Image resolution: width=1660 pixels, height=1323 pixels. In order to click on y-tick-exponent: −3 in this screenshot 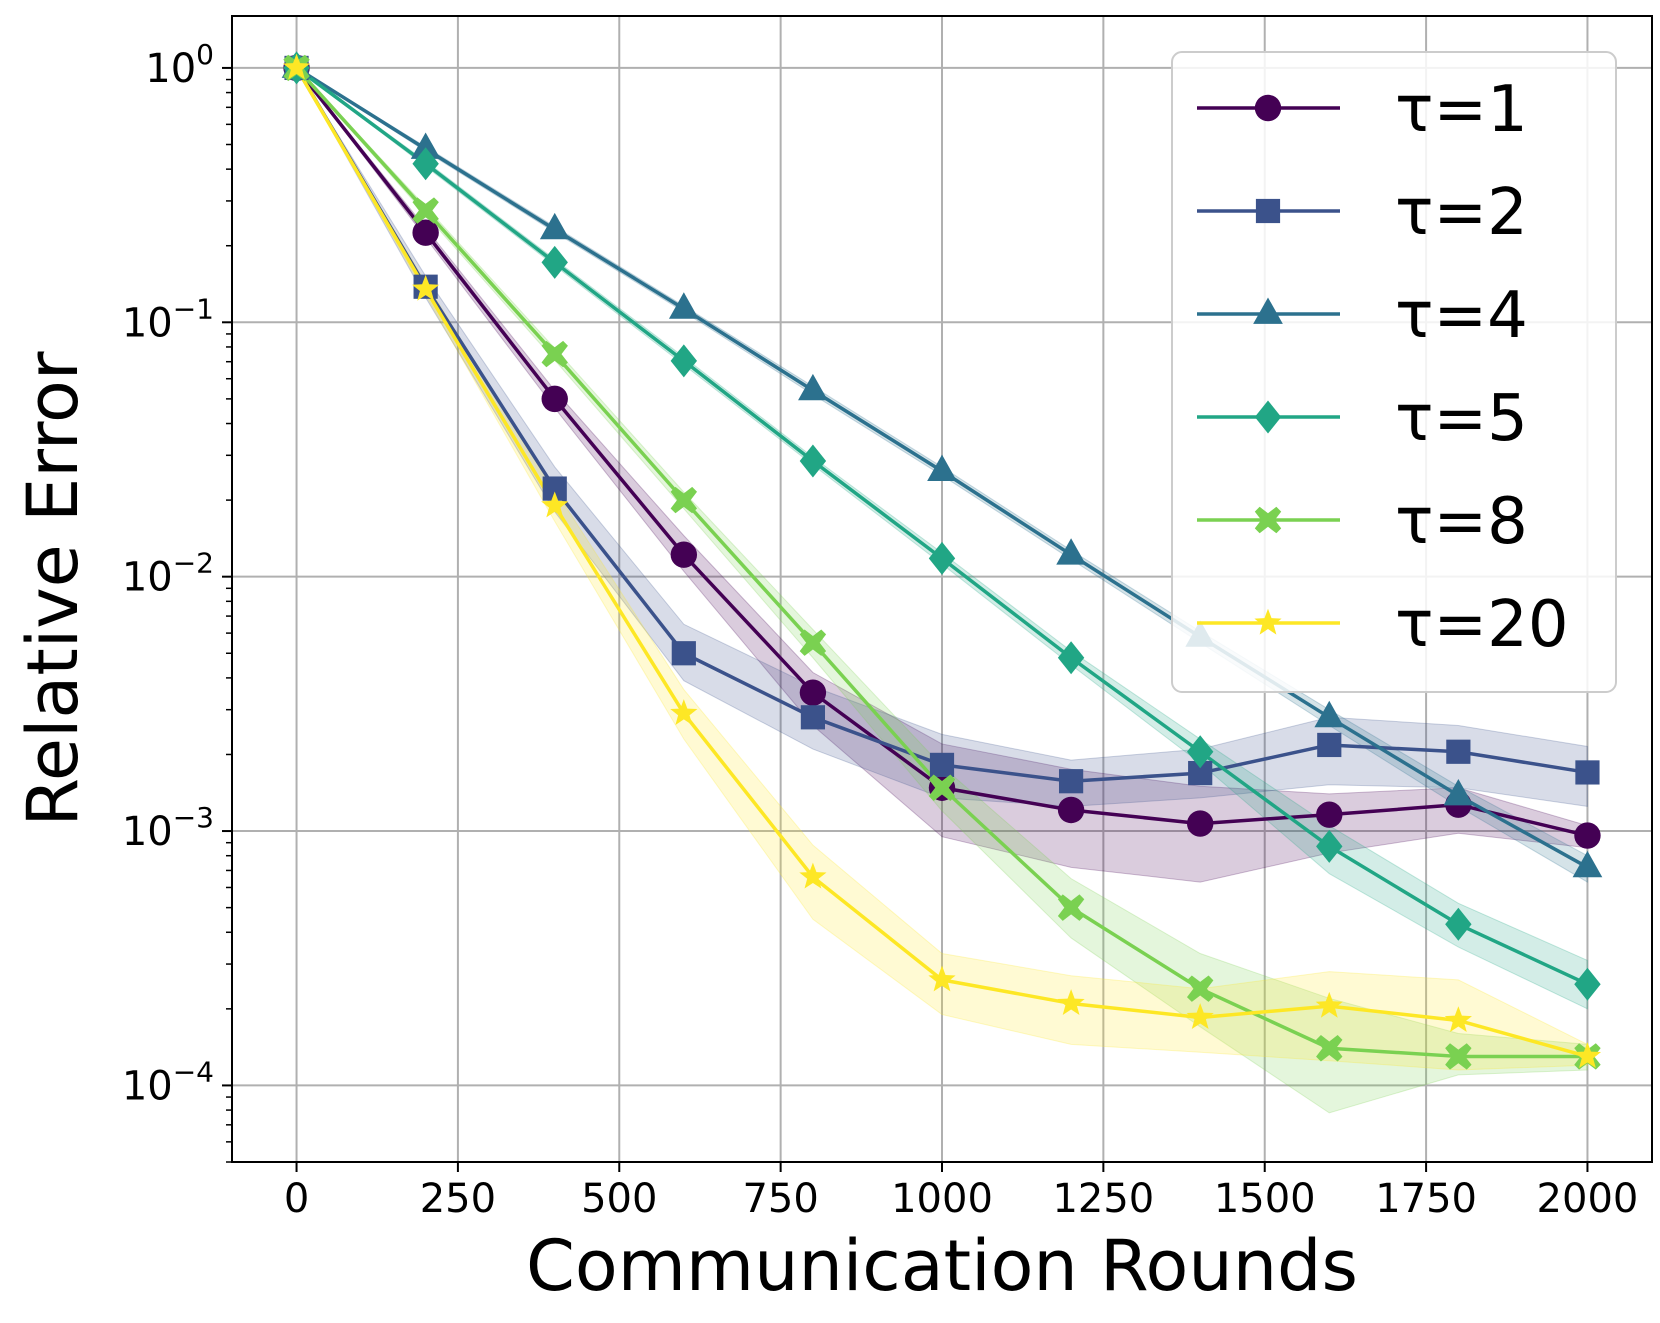, I will do `click(193, 817)`.